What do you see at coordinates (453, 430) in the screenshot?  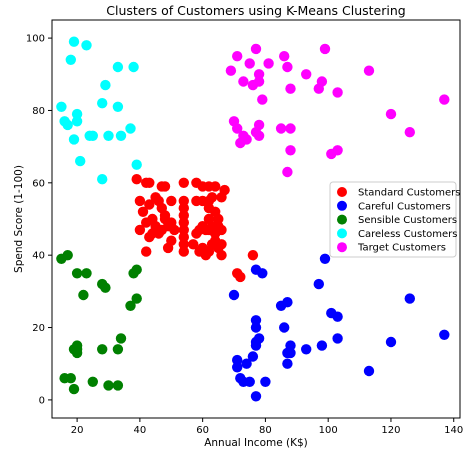 I see `x-tick-label: 140` at bounding box center [453, 430].